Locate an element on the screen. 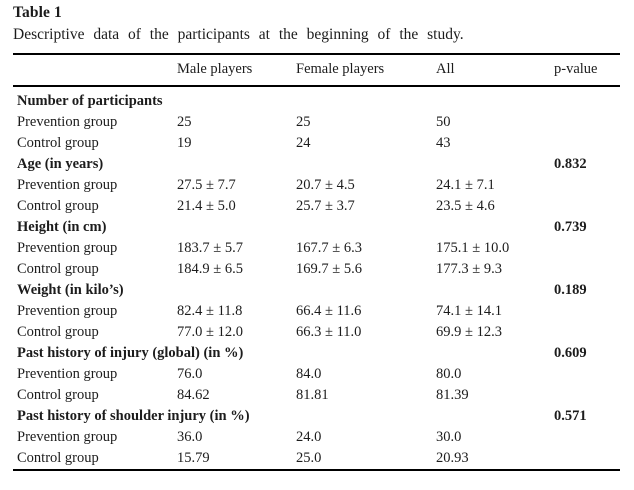 This screenshot has height=490, width=634. cell-male: 84.62 is located at coordinates (193, 395).